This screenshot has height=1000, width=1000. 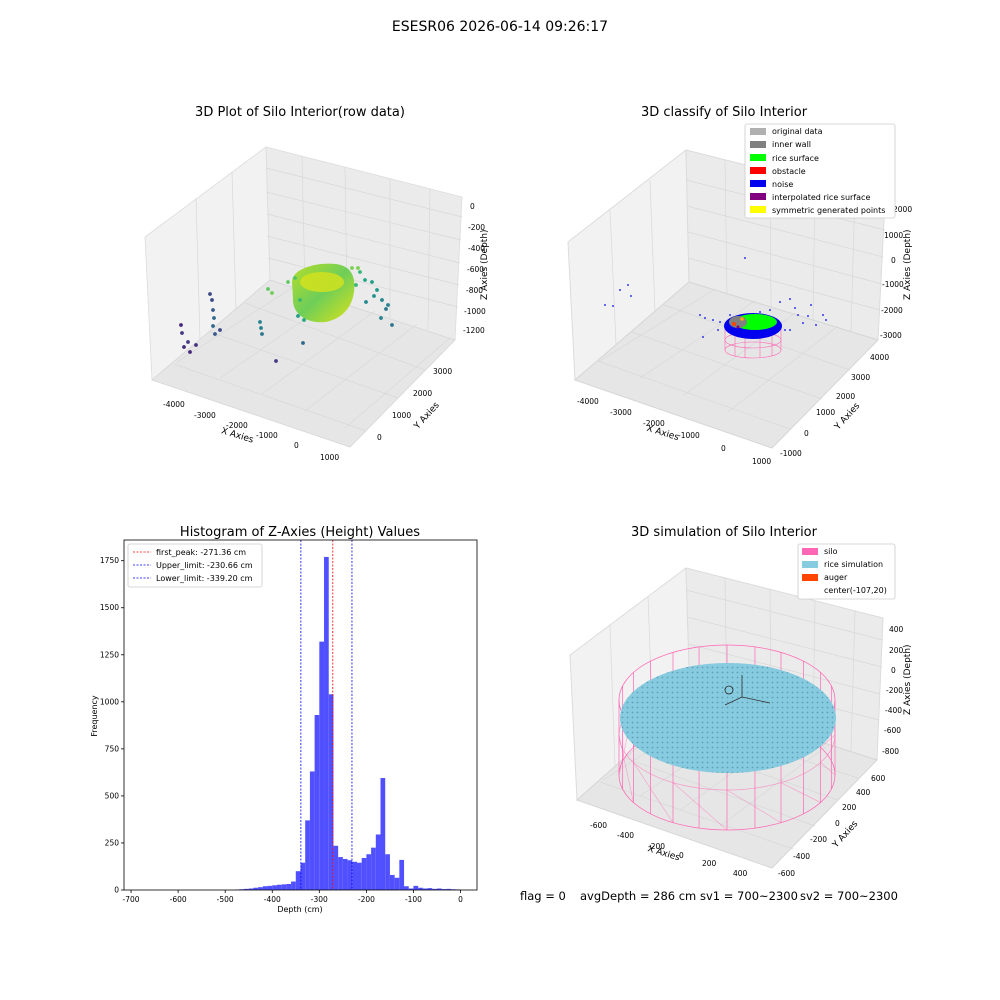 I want to click on y-tick: 3000, so click(x=442, y=371).